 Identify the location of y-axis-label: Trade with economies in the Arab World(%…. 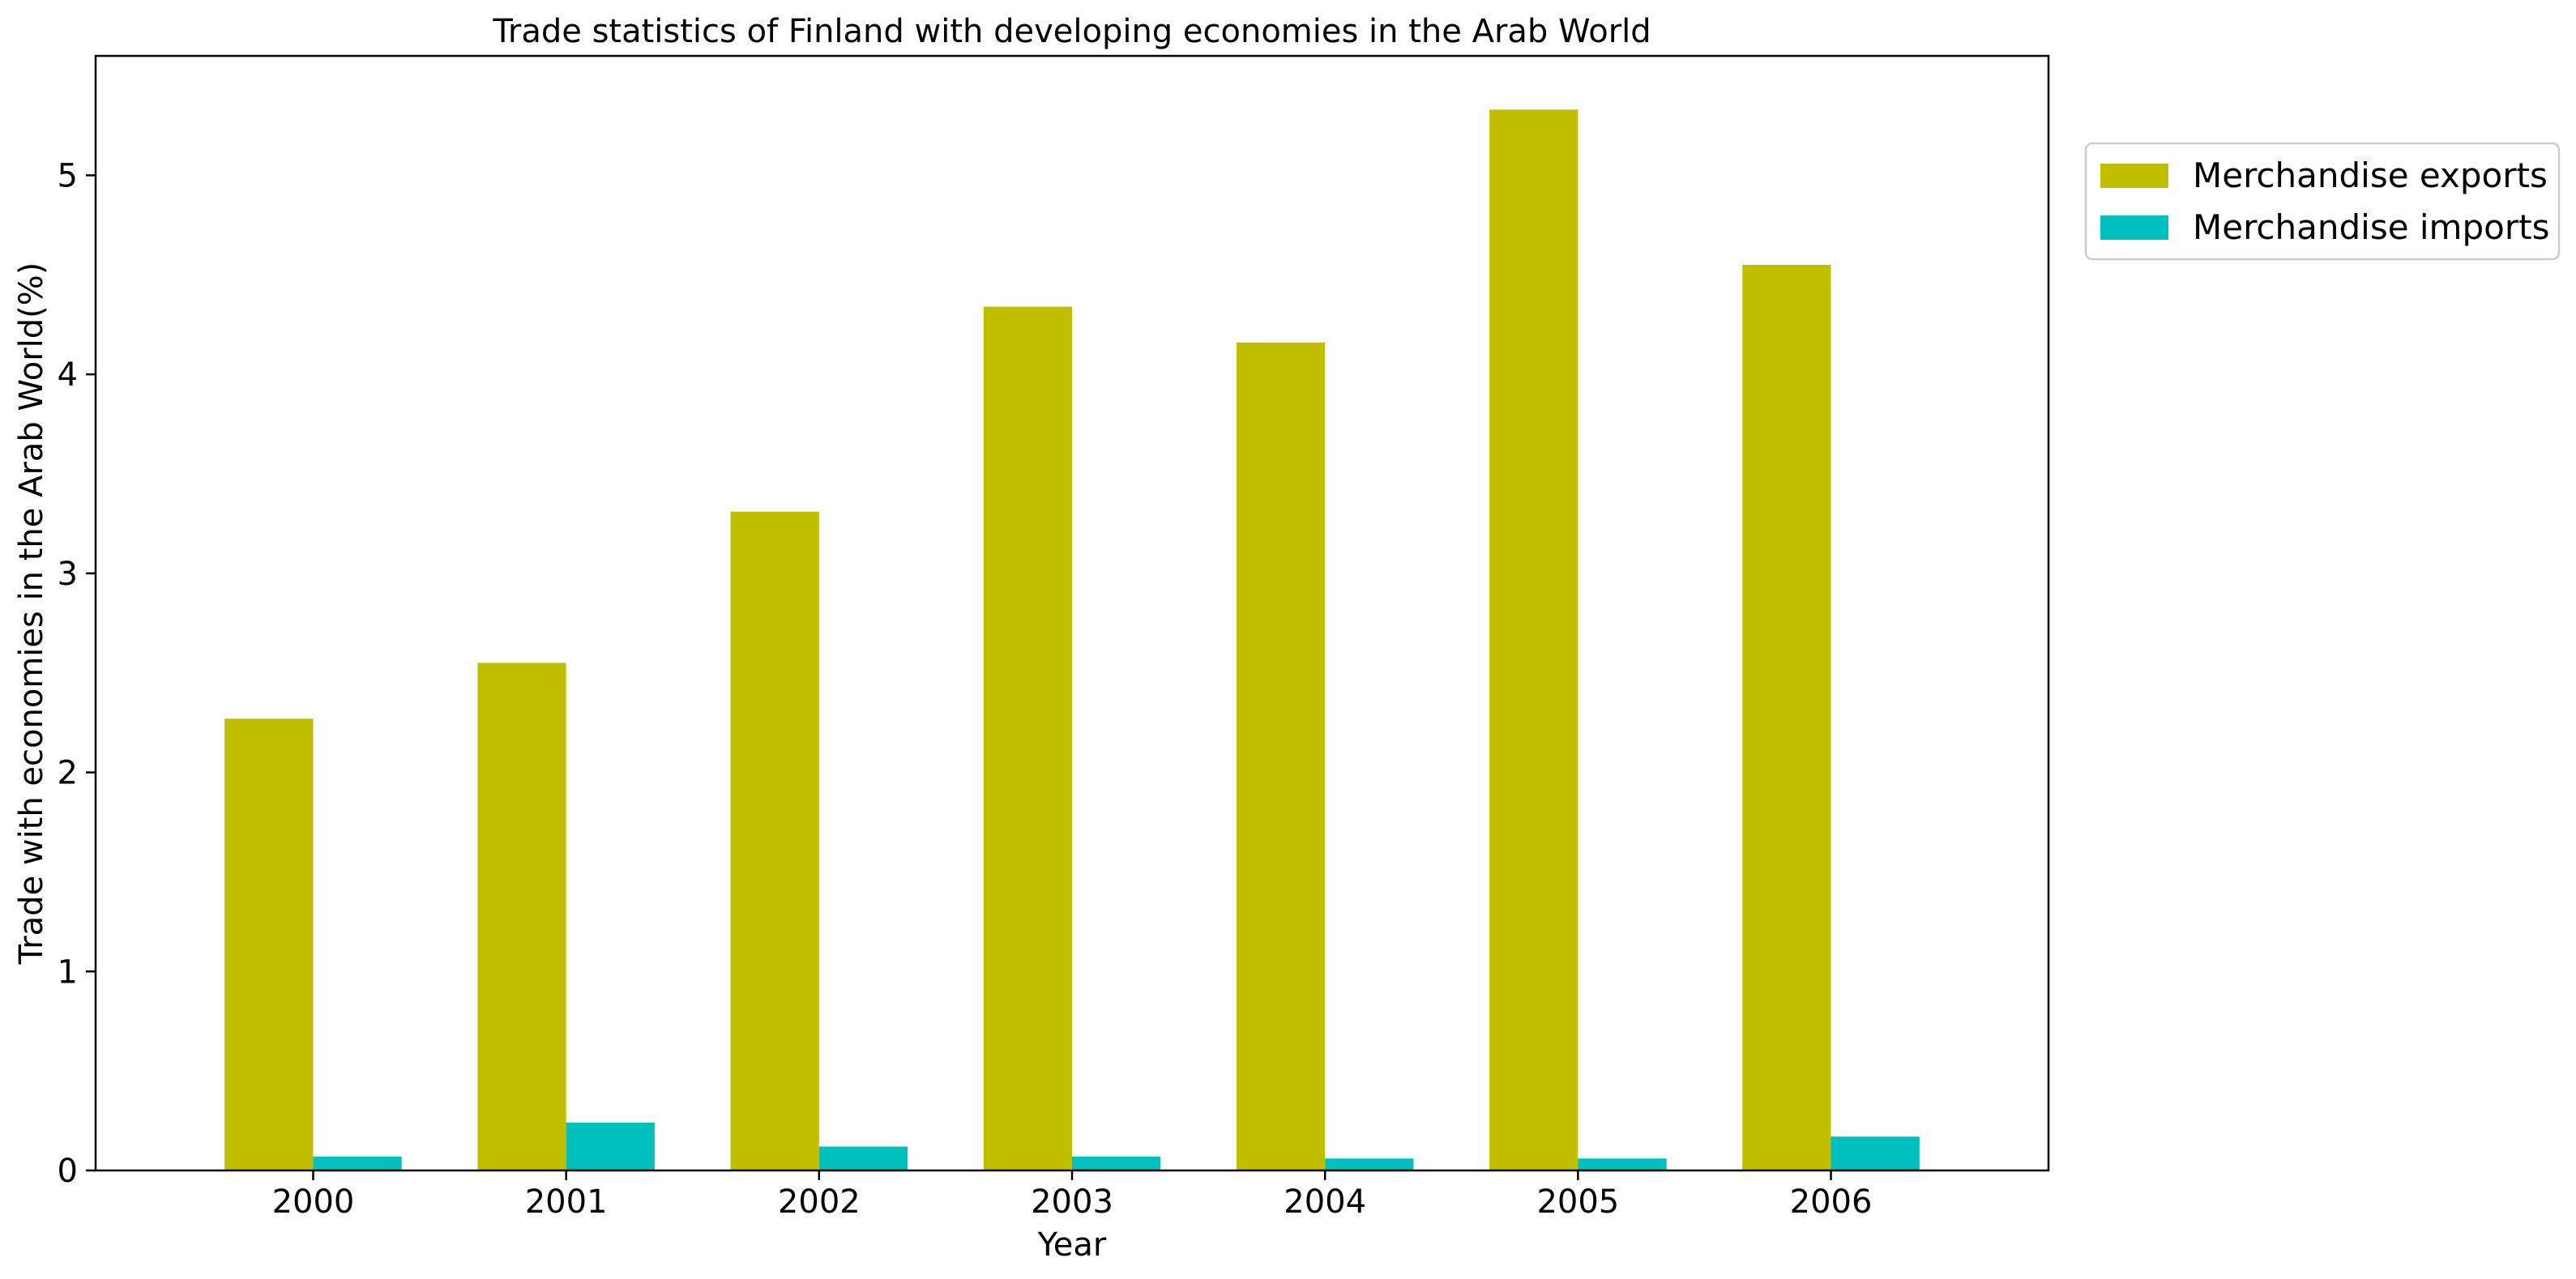
(31, 614).